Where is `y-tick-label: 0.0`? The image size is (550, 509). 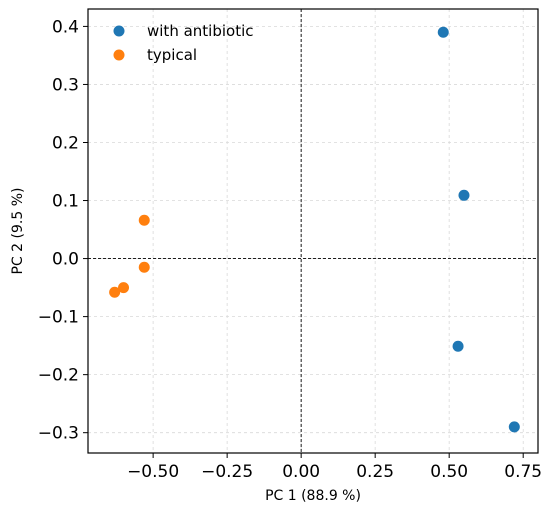 y-tick-label: 0.0 is located at coordinates (65, 260).